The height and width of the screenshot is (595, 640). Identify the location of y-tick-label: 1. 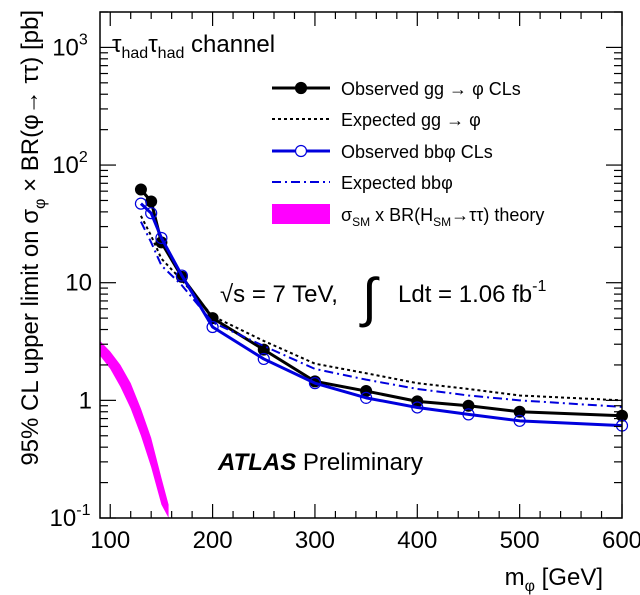
(85, 400).